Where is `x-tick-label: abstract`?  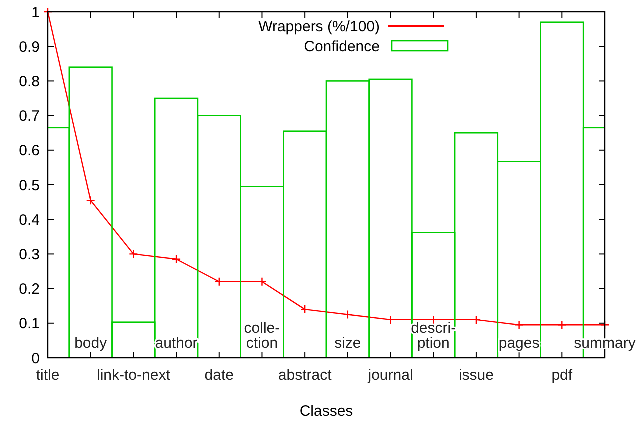 x-tick-label: abstract is located at coordinates (305, 375).